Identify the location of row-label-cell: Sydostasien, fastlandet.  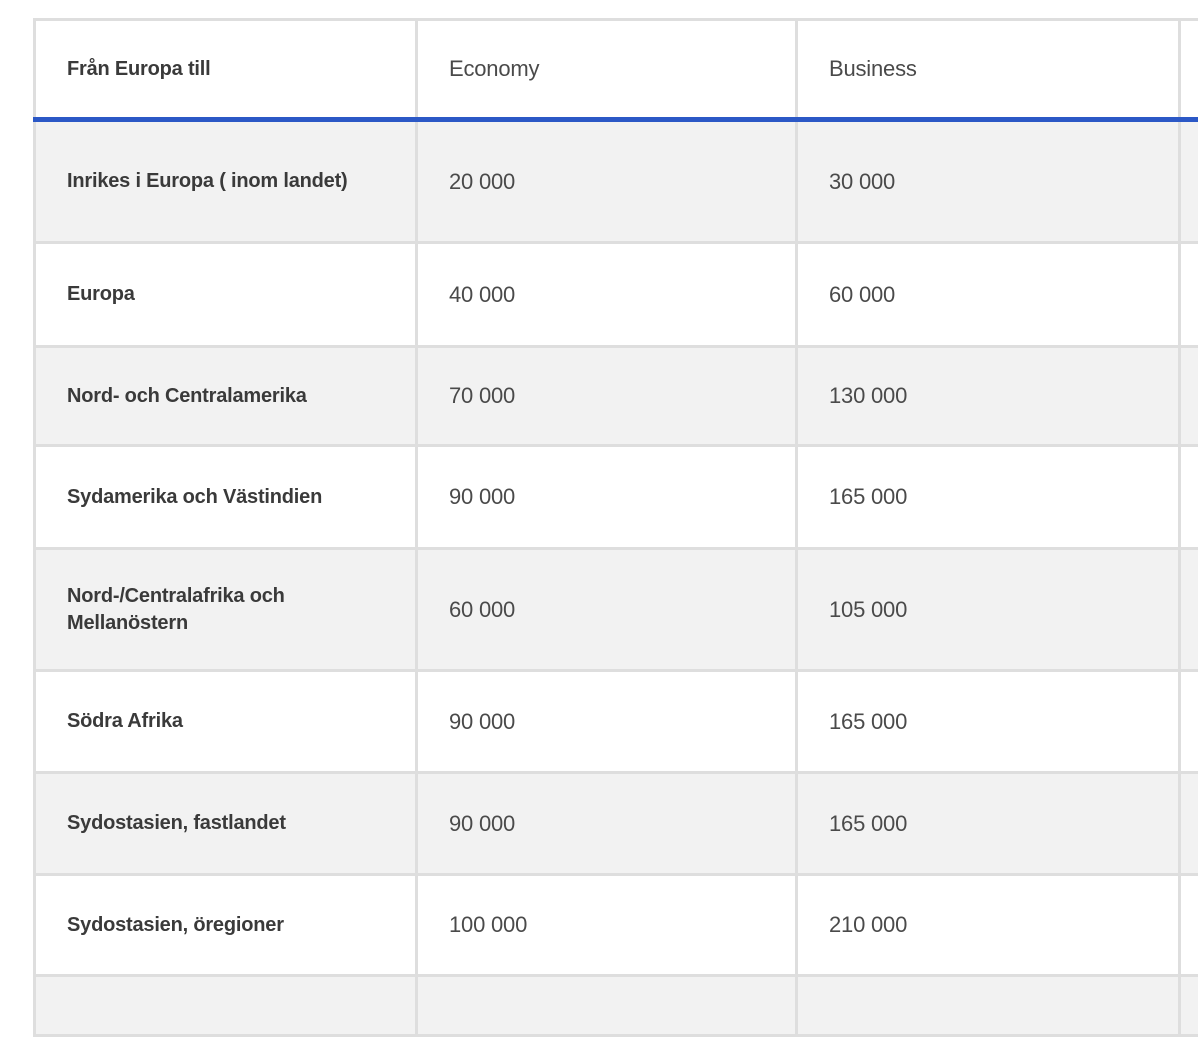
(226, 824).